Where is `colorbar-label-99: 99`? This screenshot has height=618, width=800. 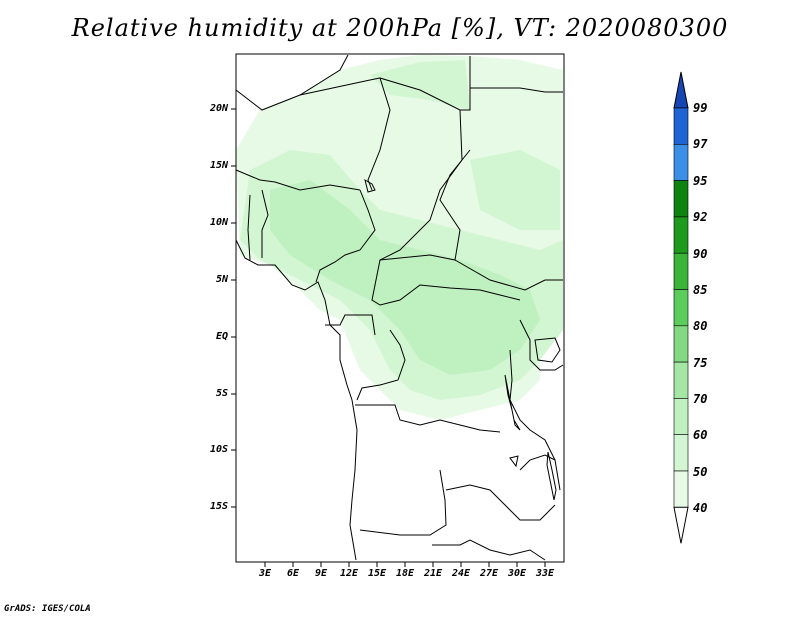
colorbar-label-99: 99 is located at coordinates (700, 108).